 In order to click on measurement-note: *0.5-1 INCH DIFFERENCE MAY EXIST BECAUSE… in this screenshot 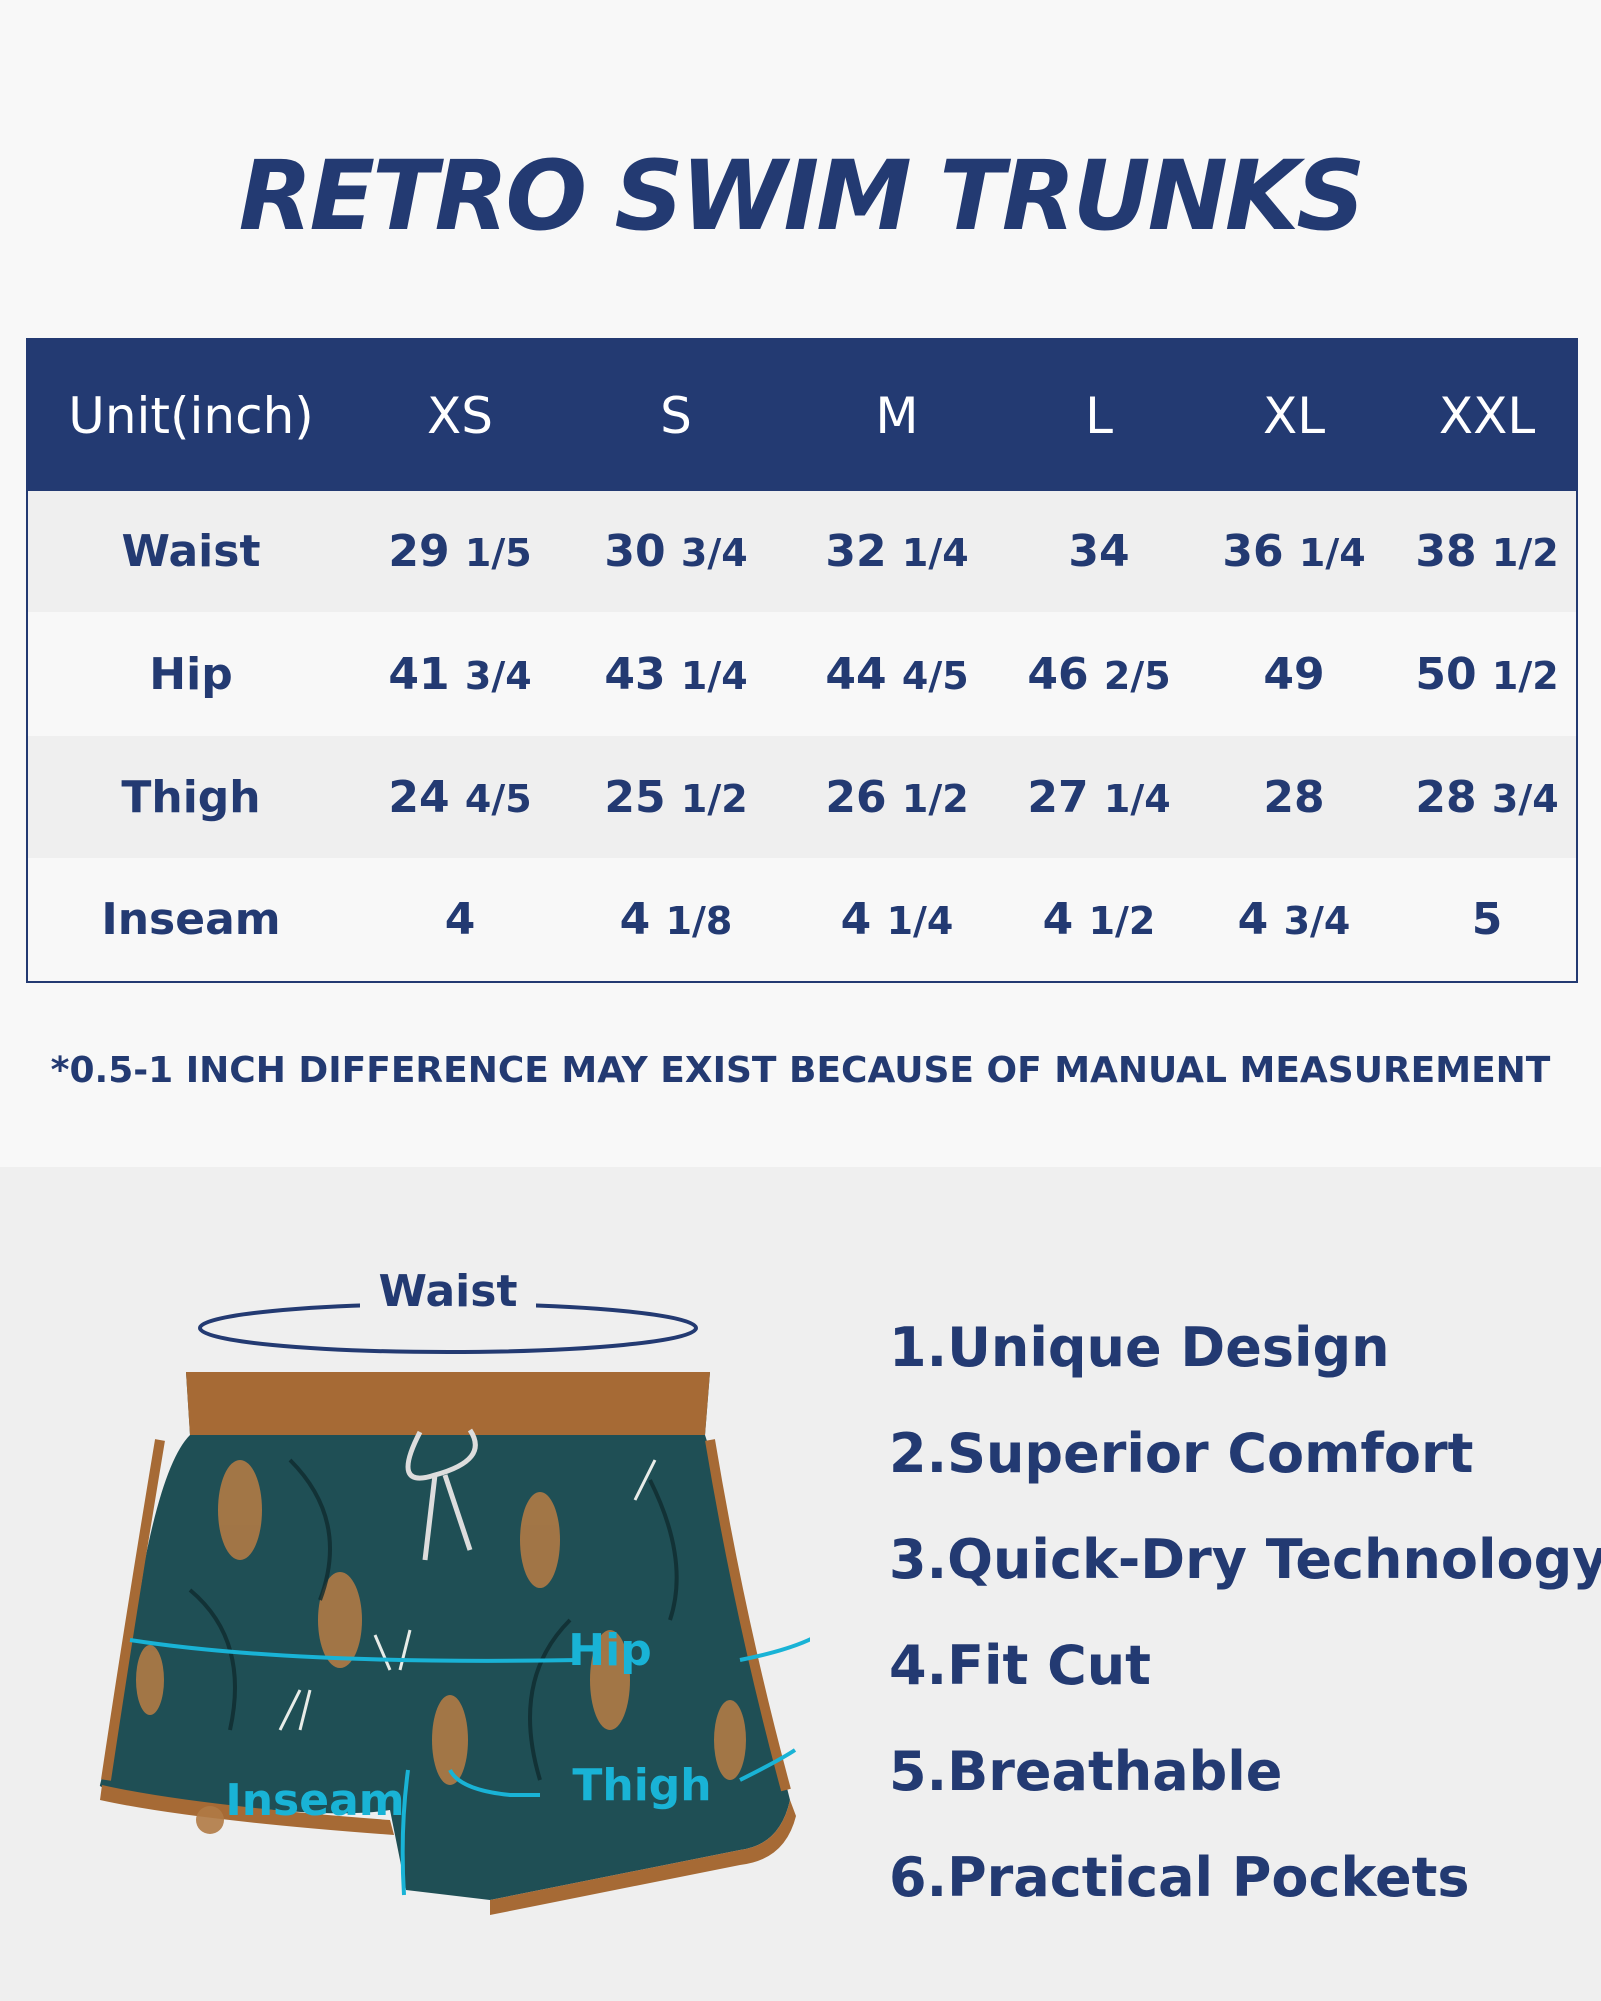, I will do `click(800, 1070)`.